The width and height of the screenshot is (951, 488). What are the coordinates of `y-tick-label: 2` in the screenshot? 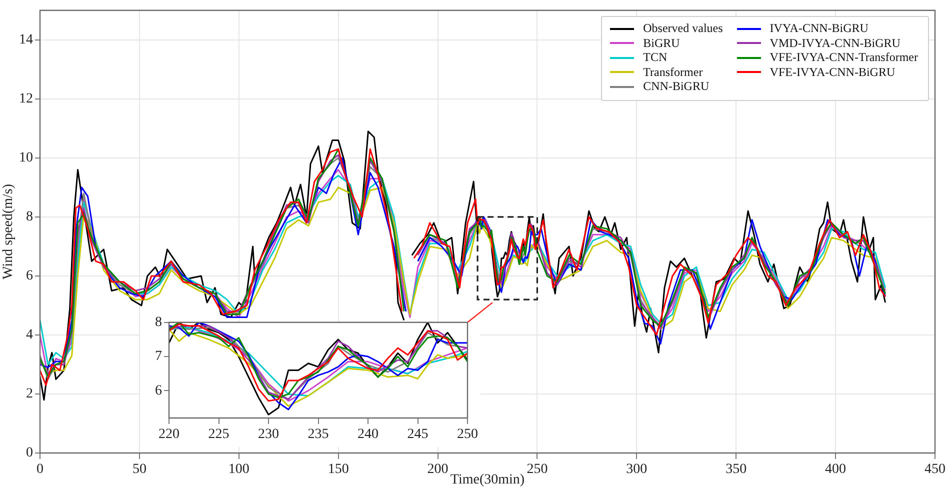 It's located at (29, 394).